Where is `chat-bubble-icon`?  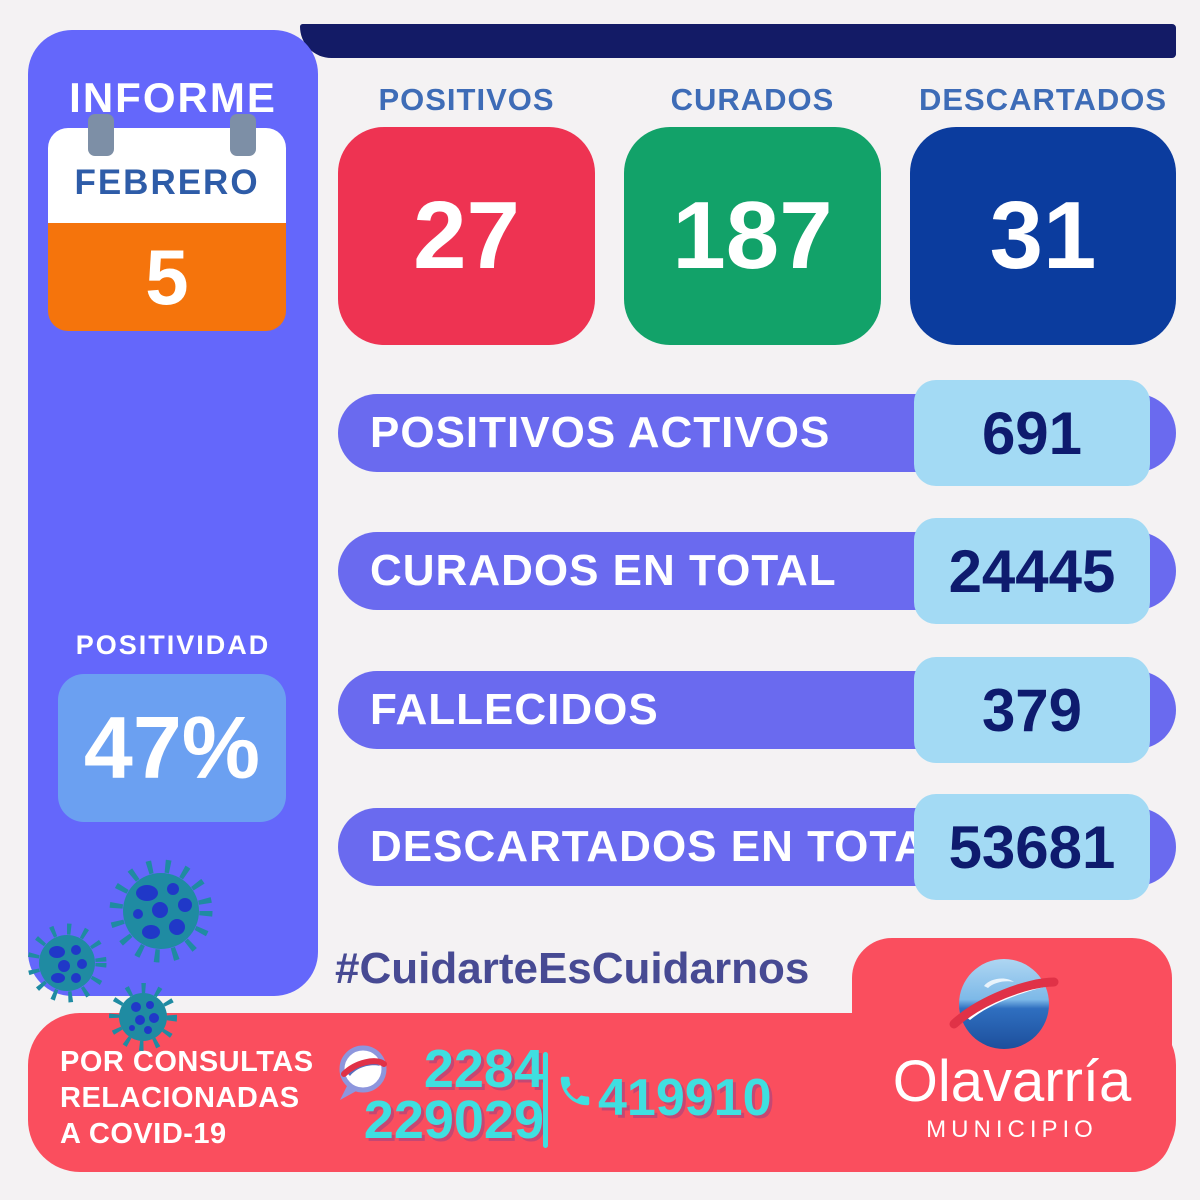
chat-bubble-icon is located at coordinates (362, 1074).